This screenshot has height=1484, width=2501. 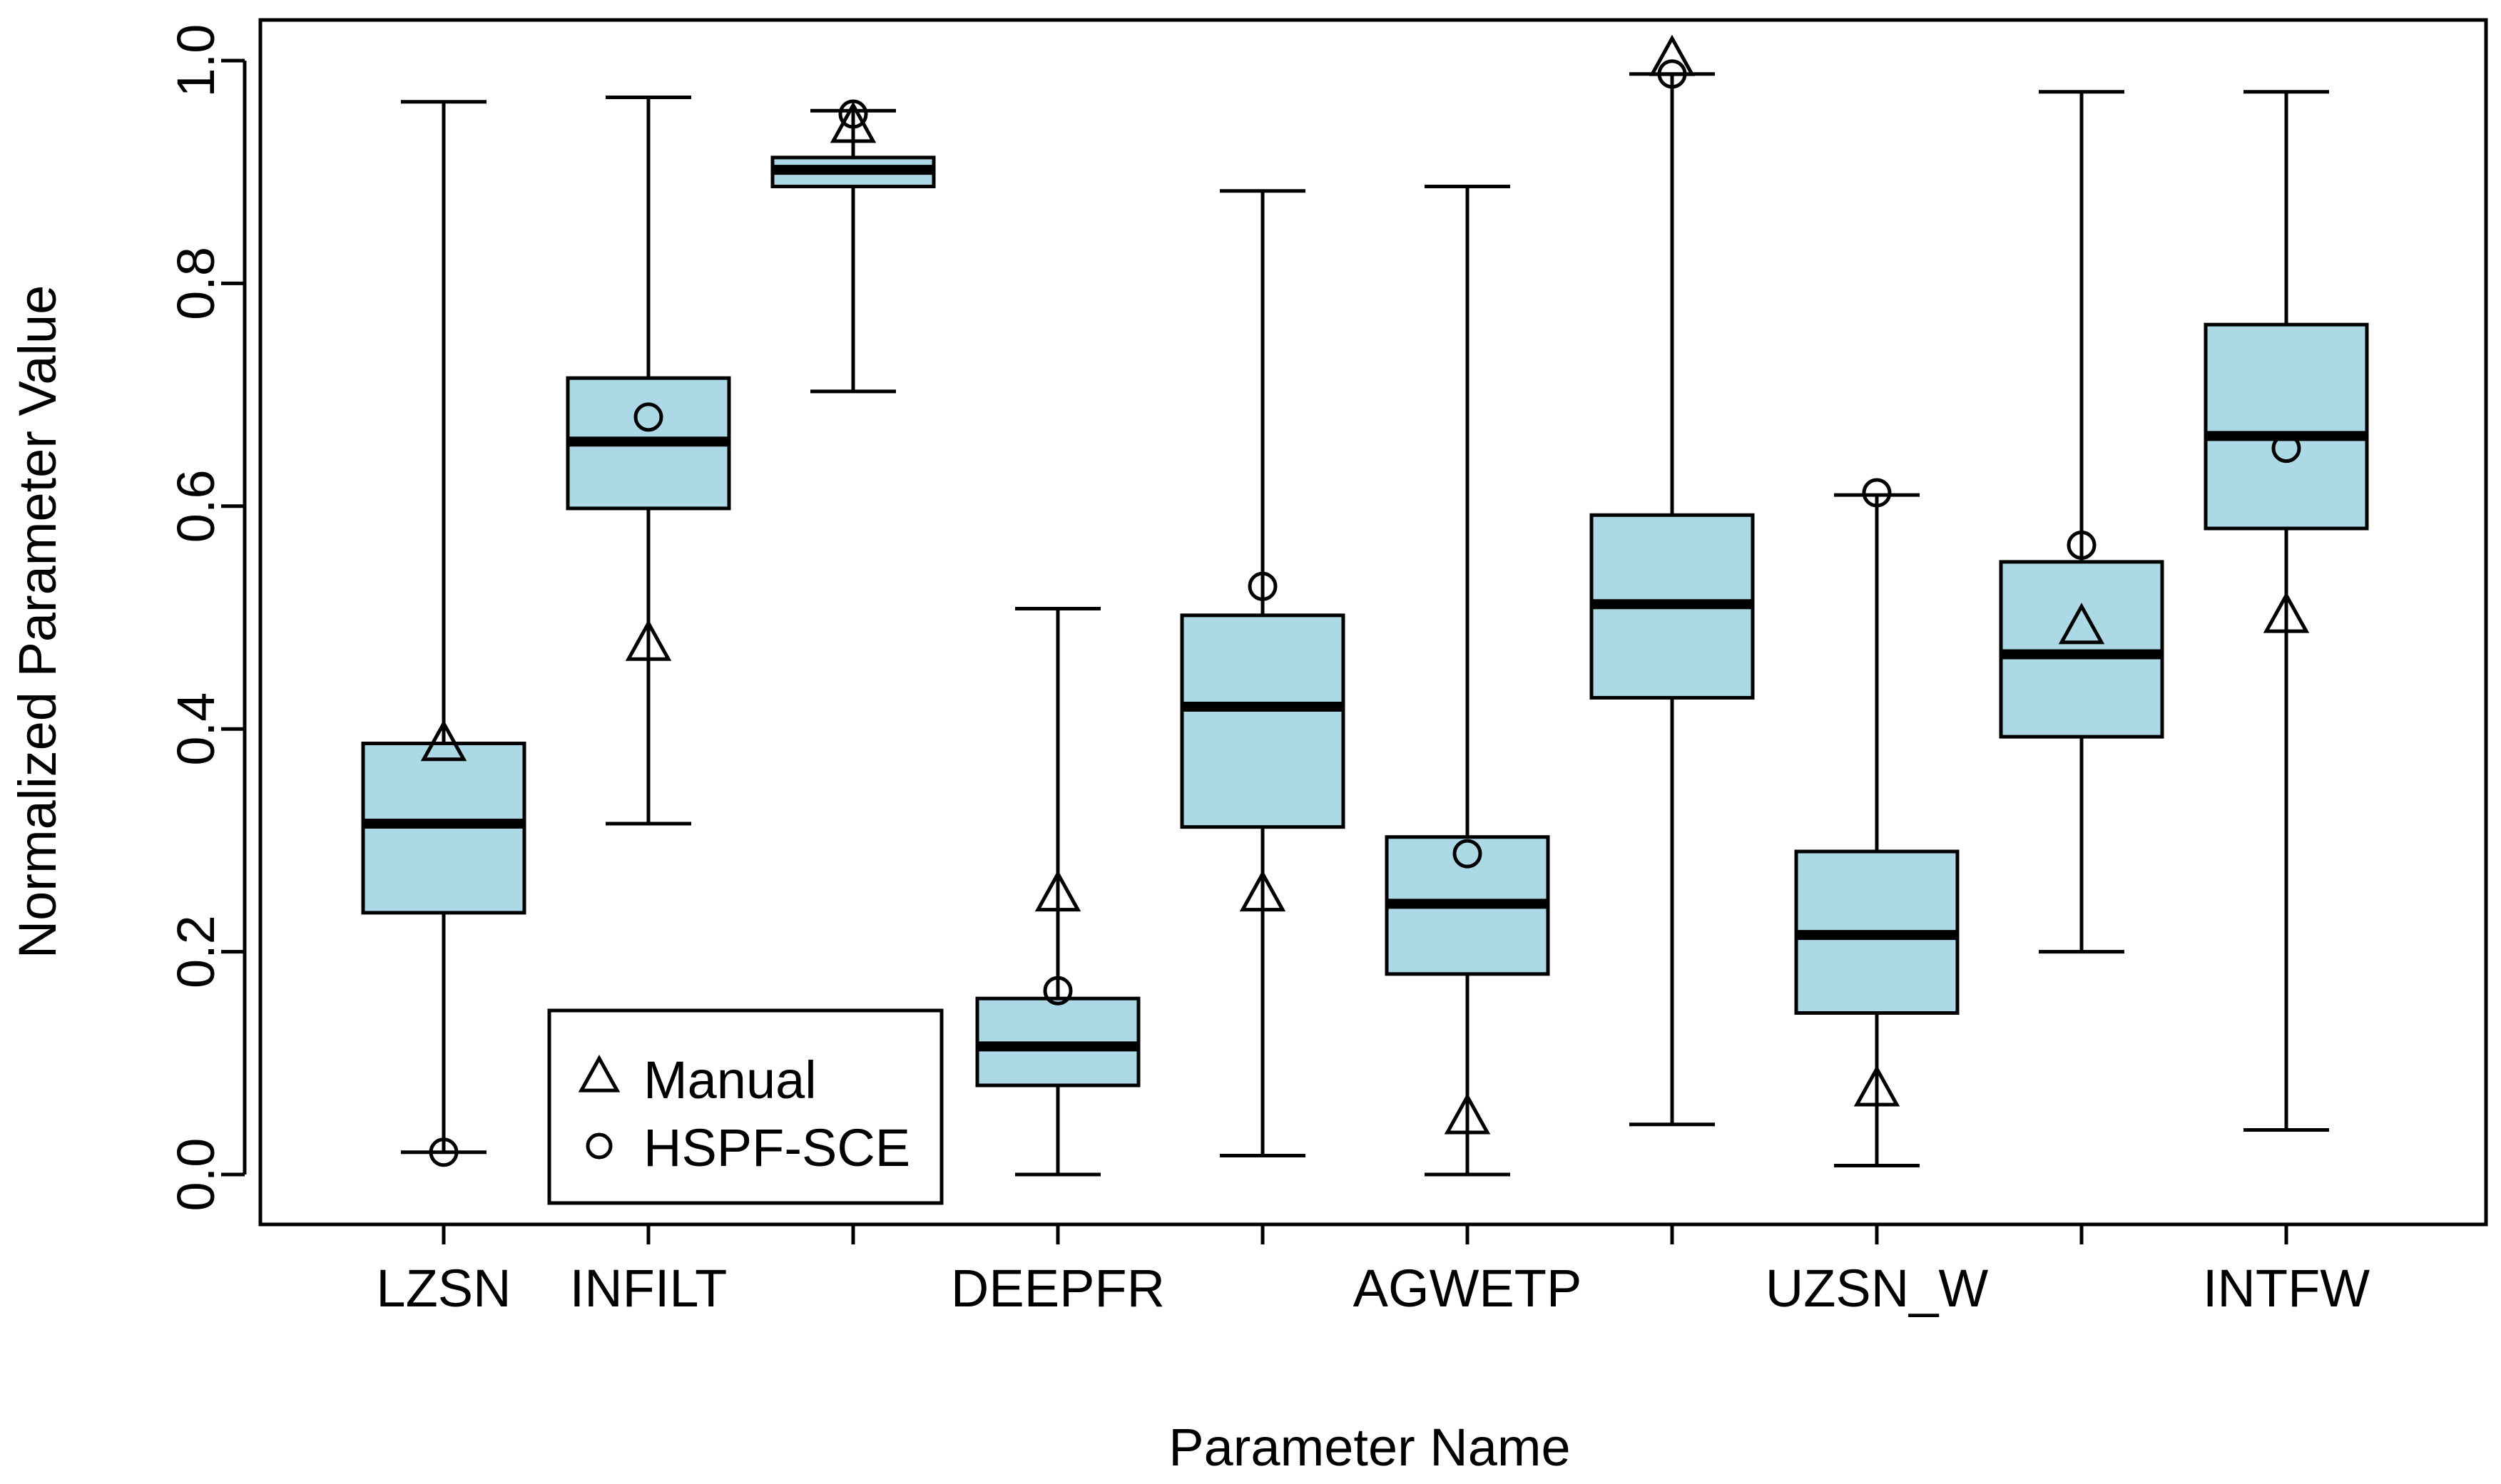 What do you see at coordinates (1877, 1288) in the screenshot?
I see `x-tick-label: UZSN_W` at bounding box center [1877, 1288].